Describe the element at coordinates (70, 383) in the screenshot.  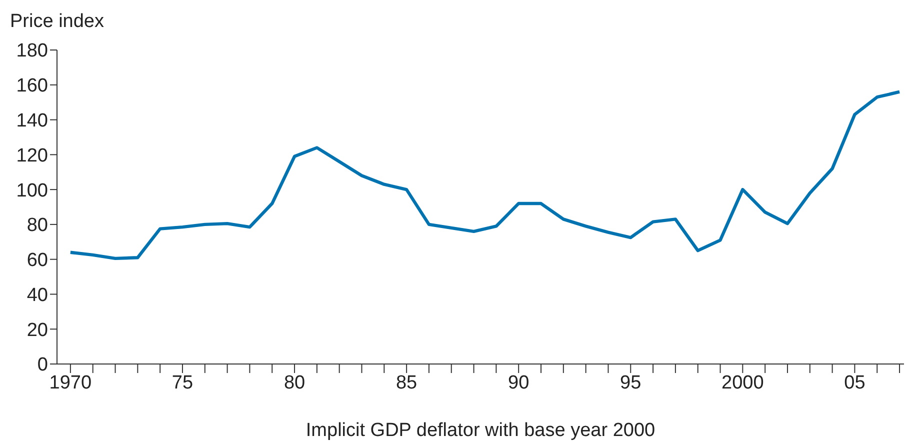
I see `x-tick-label: 1970` at that location.